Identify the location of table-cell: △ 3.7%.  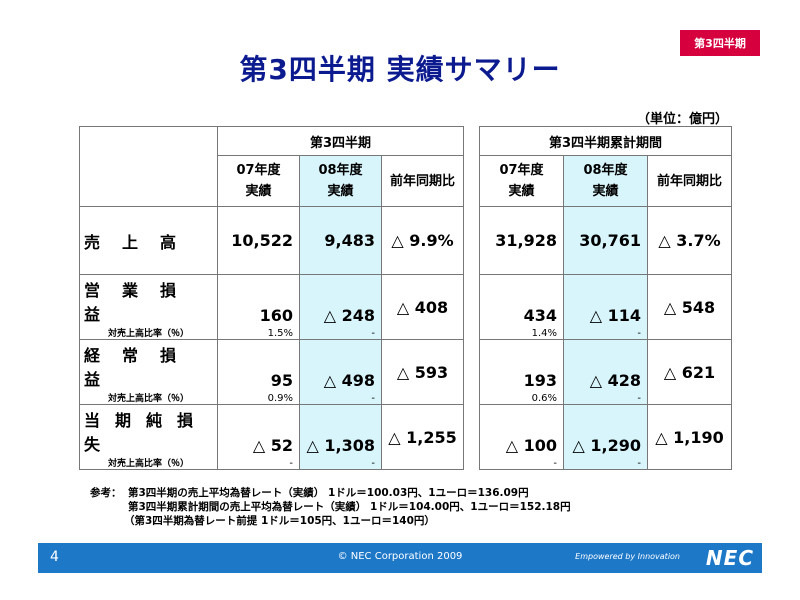
(689, 240).